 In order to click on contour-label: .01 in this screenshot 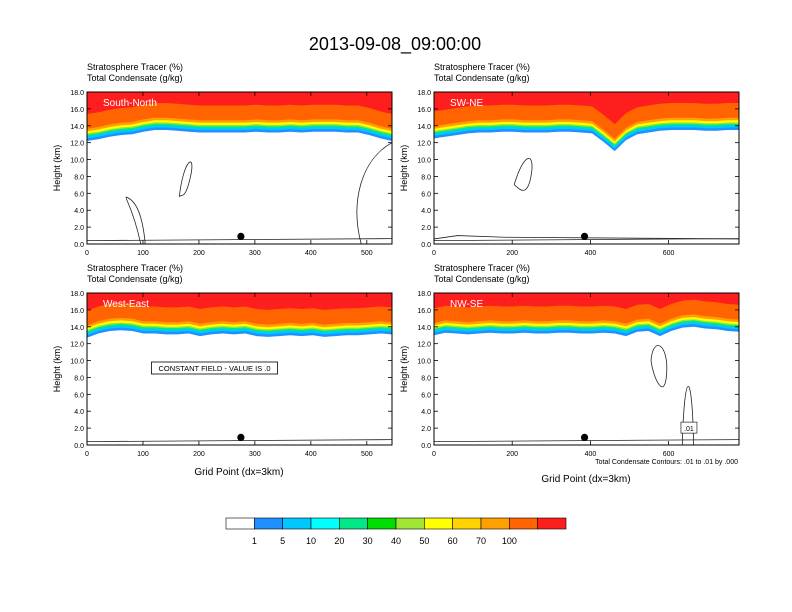, I will do `click(689, 429)`.